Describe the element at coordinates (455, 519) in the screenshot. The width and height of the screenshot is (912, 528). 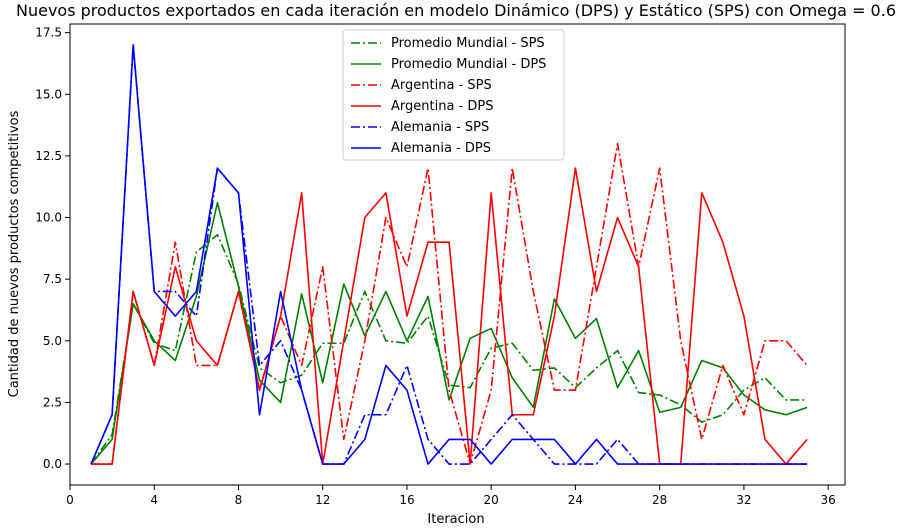
I see `x-axis-label: Iteracion` at that location.